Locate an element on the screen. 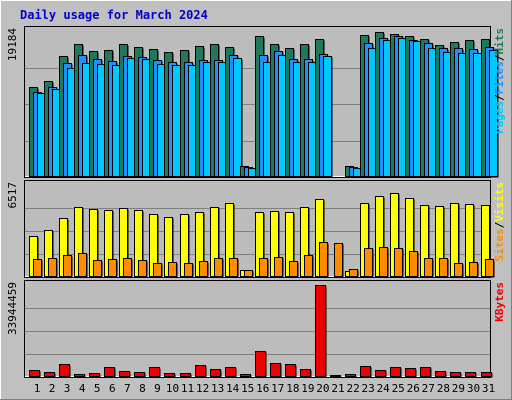 This screenshot has width=512, height=400. day-label-2: 2 is located at coordinates (52, 388).